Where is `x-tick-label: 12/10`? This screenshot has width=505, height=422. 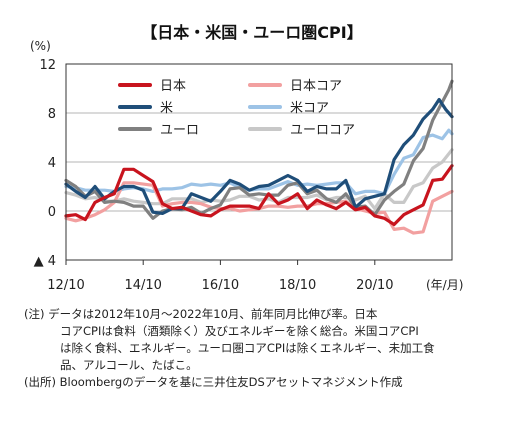 x-tick-label: 12/10 is located at coordinates (65, 285).